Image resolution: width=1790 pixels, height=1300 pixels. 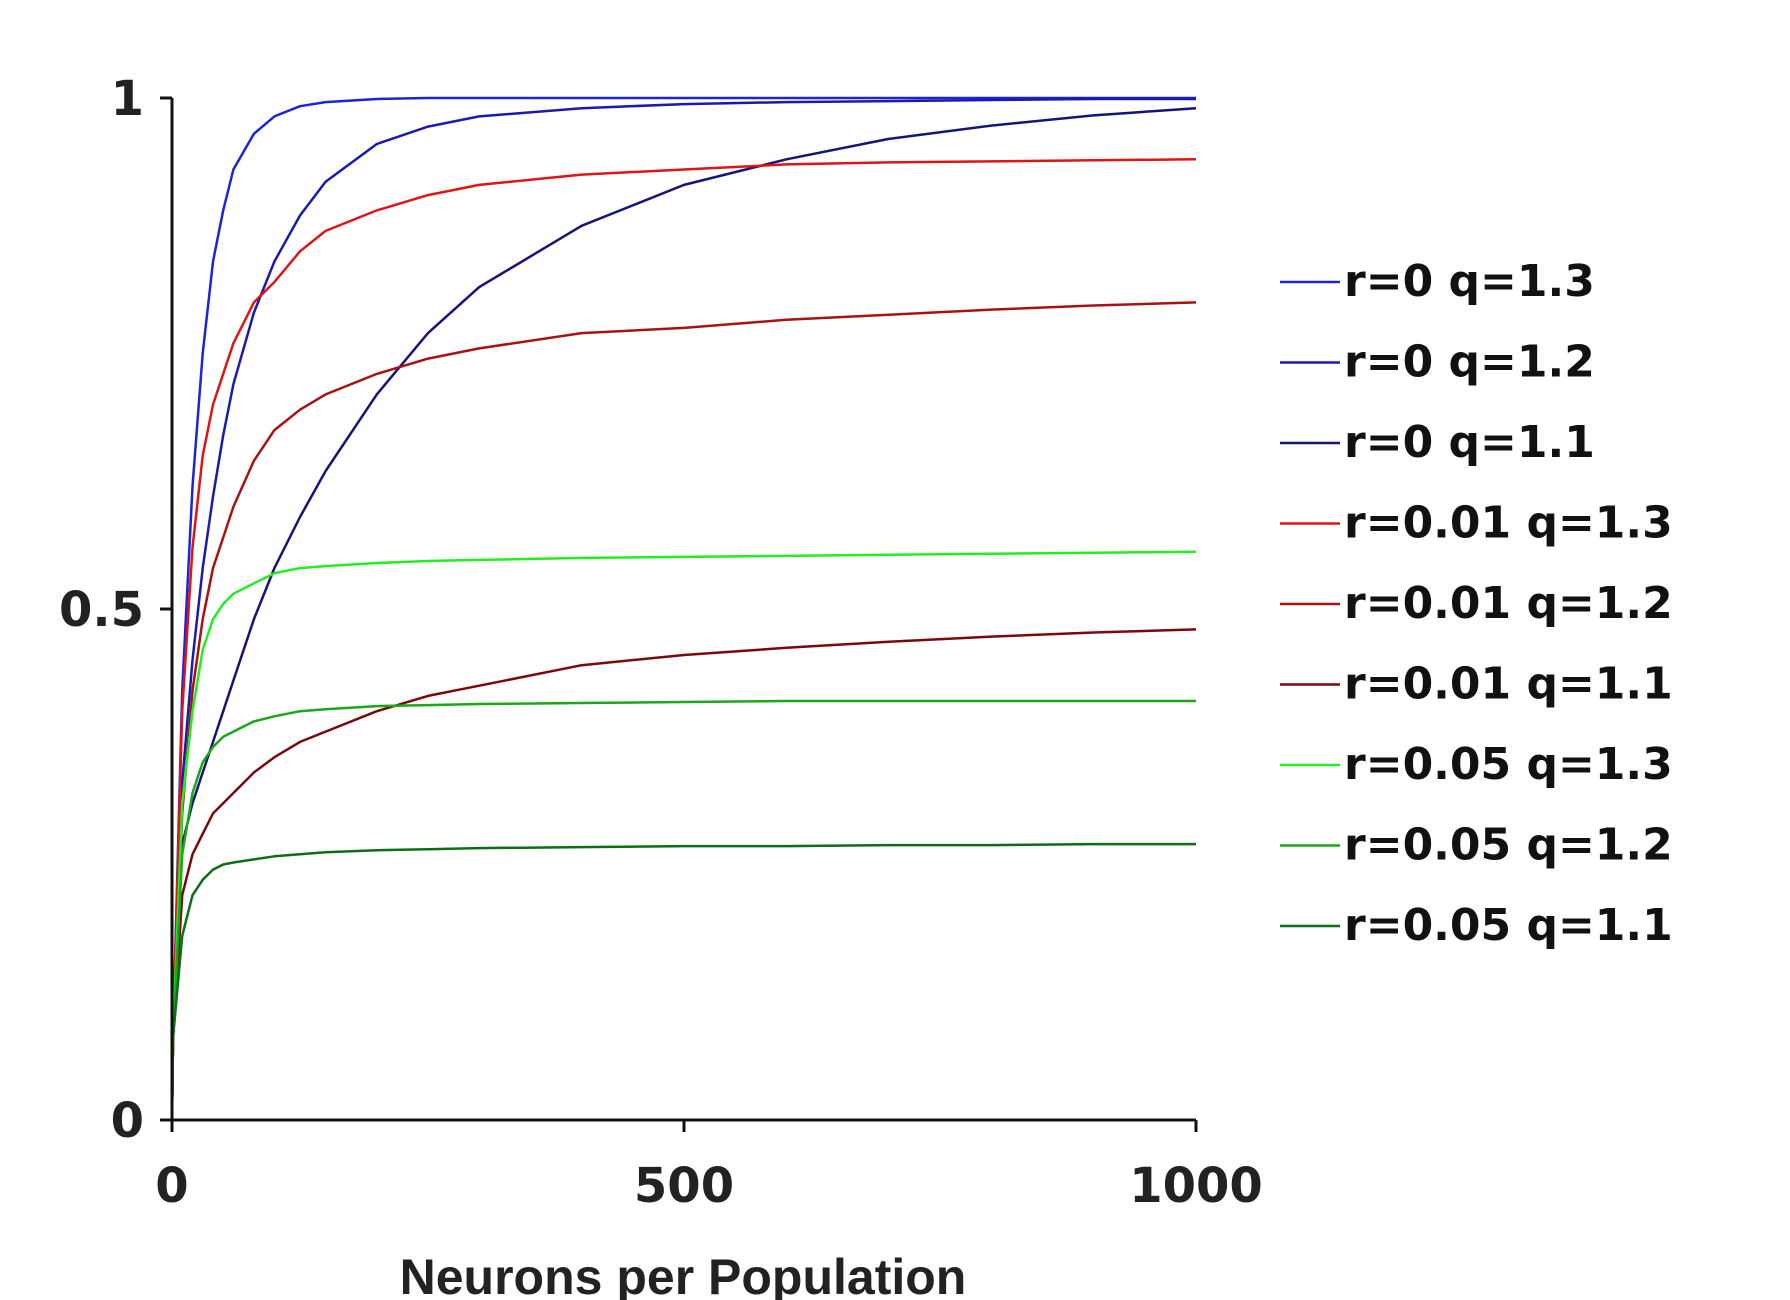 I want to click on legend-label-9: r=0.05 q=1.1, so click(x=1508, y=925).